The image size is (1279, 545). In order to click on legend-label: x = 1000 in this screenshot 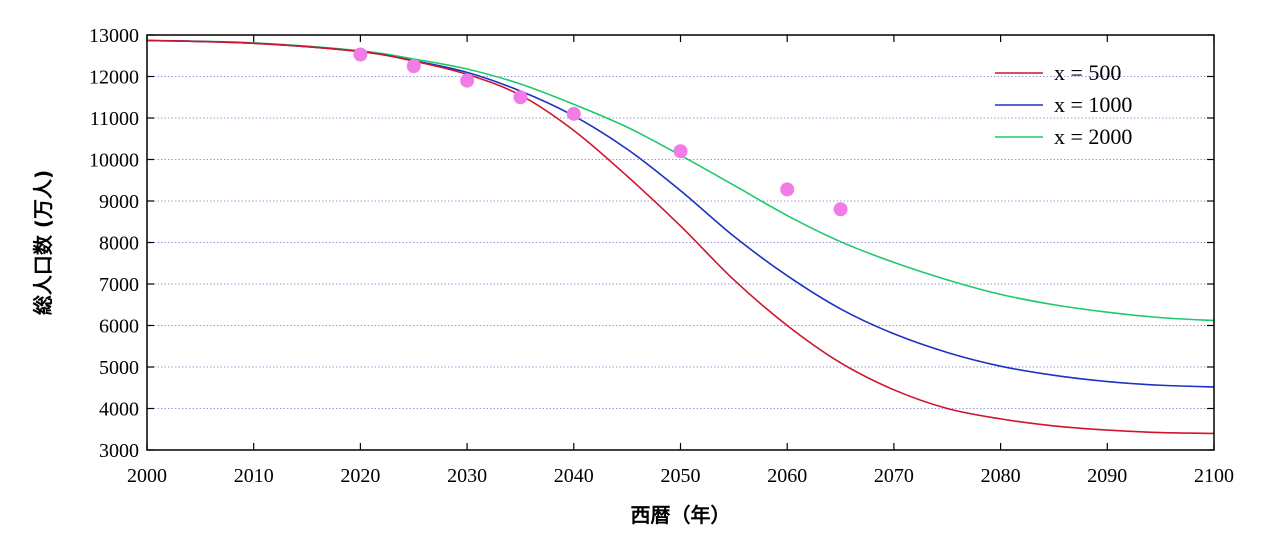, I will do `click(1093, 104)`.